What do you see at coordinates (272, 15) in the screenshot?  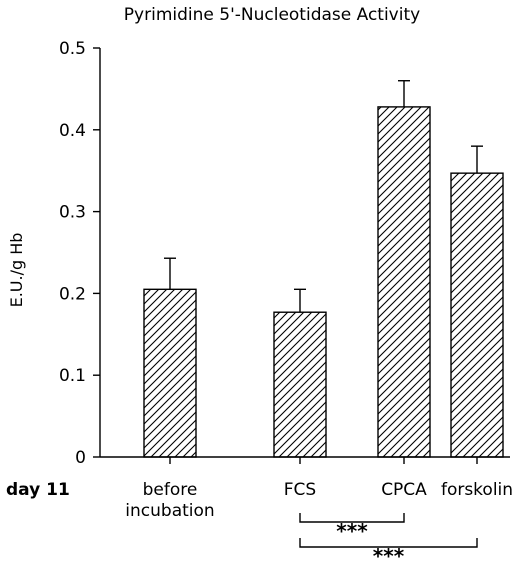 I see `chart-title: Pyrimidine 5'-Nucleotidase Activity` at bounding box center [272, 15].